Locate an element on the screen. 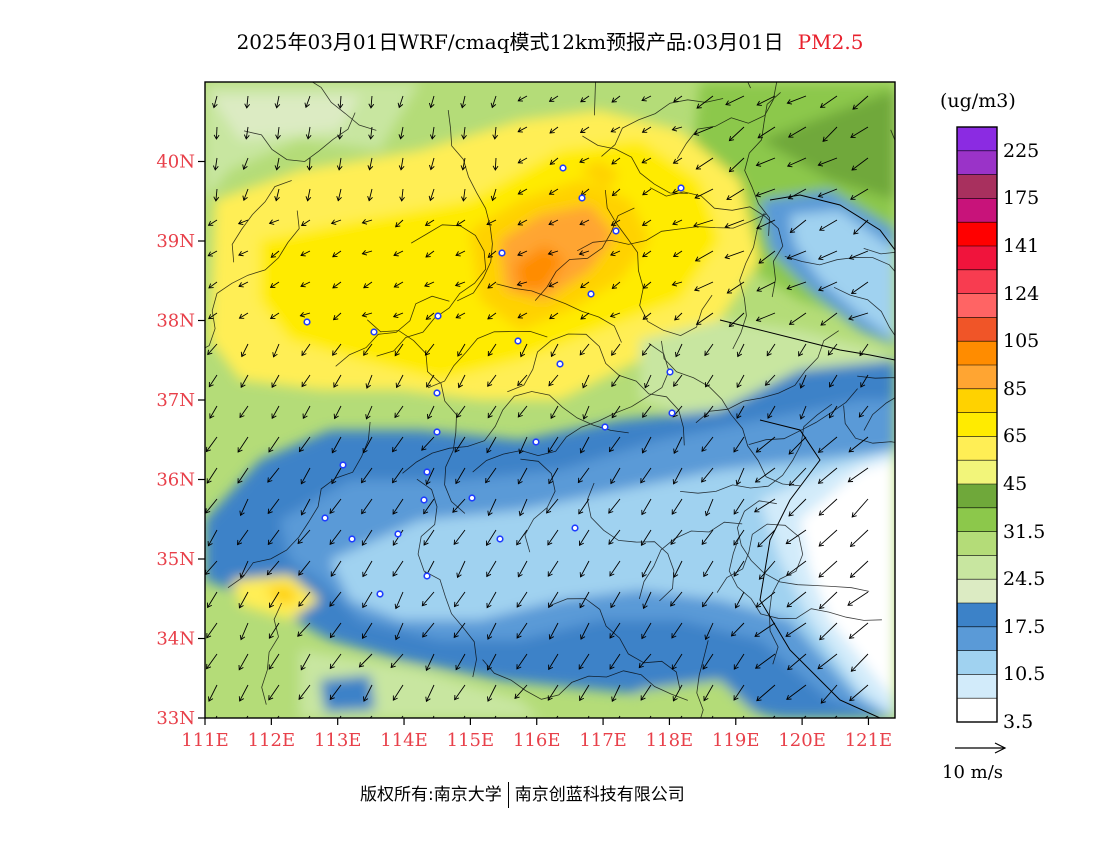  lat-tick-label: 39N is located at coordinates (175, 241).